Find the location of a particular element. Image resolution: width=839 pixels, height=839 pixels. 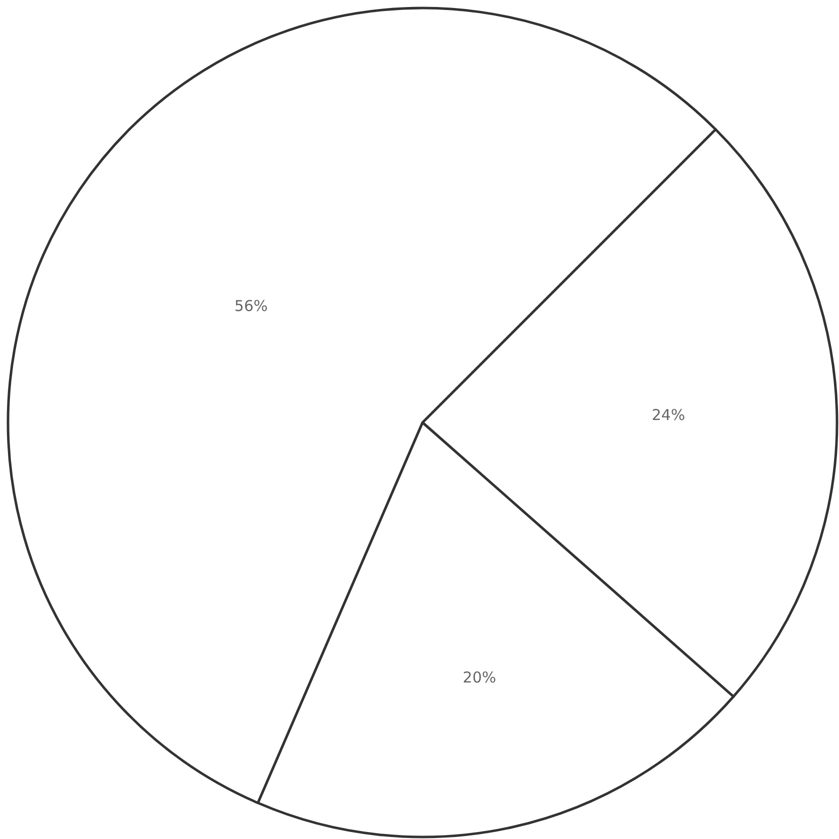

data-label: 24% is located at coordinates (669, 415).